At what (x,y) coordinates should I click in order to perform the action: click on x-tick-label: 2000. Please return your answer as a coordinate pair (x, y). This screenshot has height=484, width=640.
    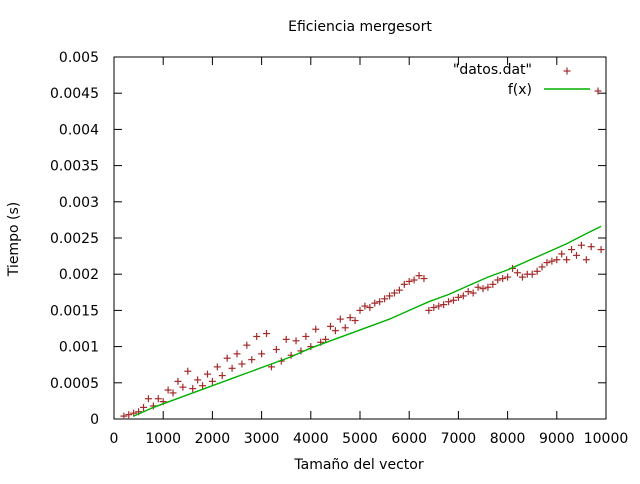
    Looking at the image, I should click on (213, 439).